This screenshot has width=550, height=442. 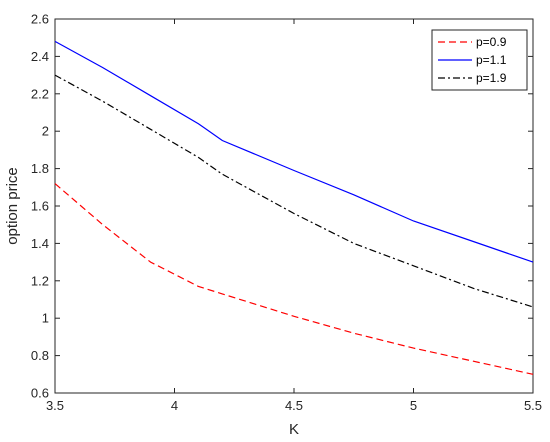 What do you see at coordinates (413, 405) in the screenshot?
I see `x-tick-label: 5` at bounding box center [413, 405].